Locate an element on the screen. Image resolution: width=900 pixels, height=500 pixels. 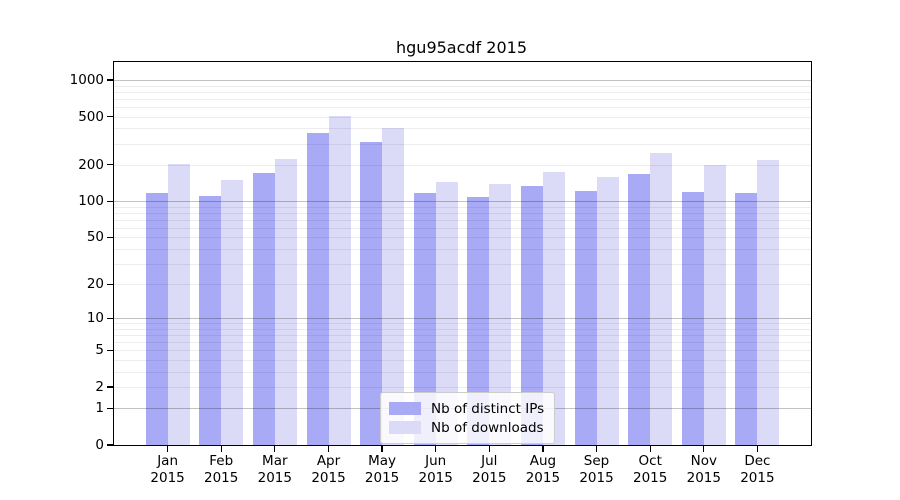
x-axis-tick-label: Dec 2015 is located at coordinates (757, 470).